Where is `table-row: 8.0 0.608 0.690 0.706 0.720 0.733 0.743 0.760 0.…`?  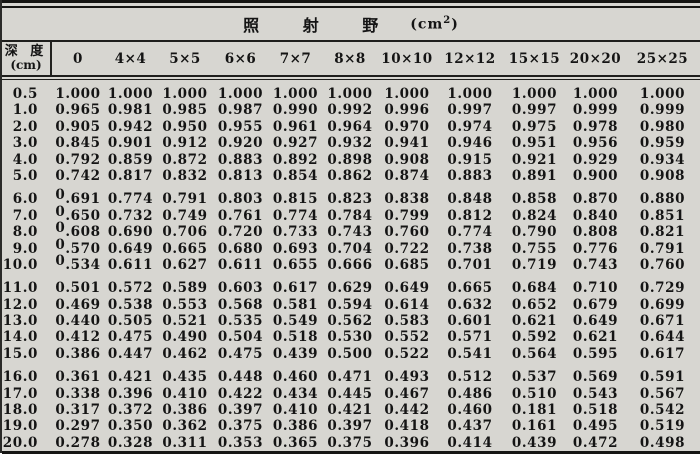 table-row: 8.0 0.608 0.690 0.706 0.720 0.733 0.743 0.760 0.… is located at coordinates (351, 230).